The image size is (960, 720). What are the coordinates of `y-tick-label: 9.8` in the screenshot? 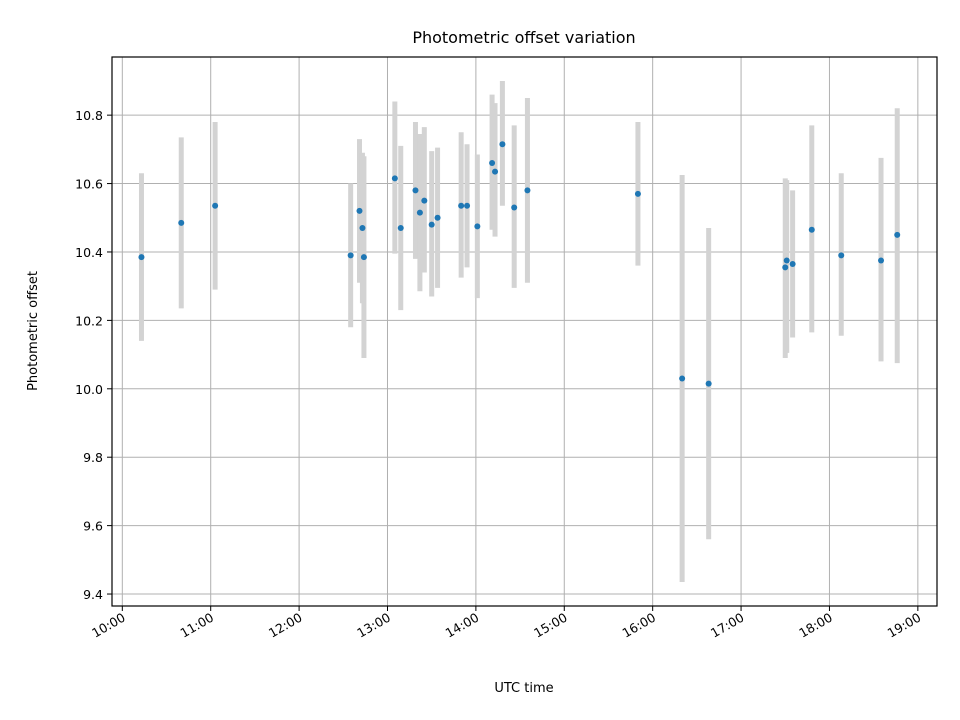 It's located at (93, 457).